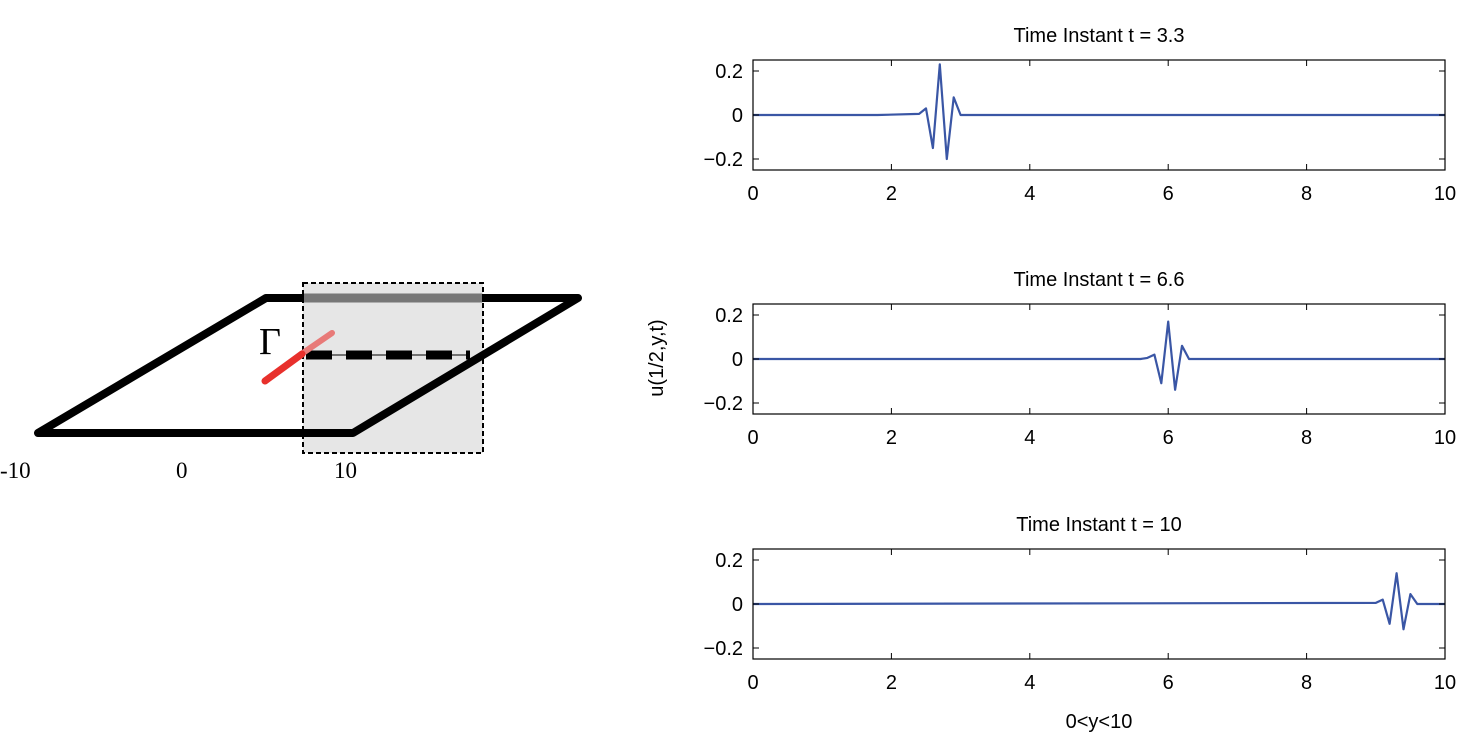 The height and width of the screenshot is (738, 1461). I want to click on domain-diagram: Γ -10 0 10, so click(291, 382).